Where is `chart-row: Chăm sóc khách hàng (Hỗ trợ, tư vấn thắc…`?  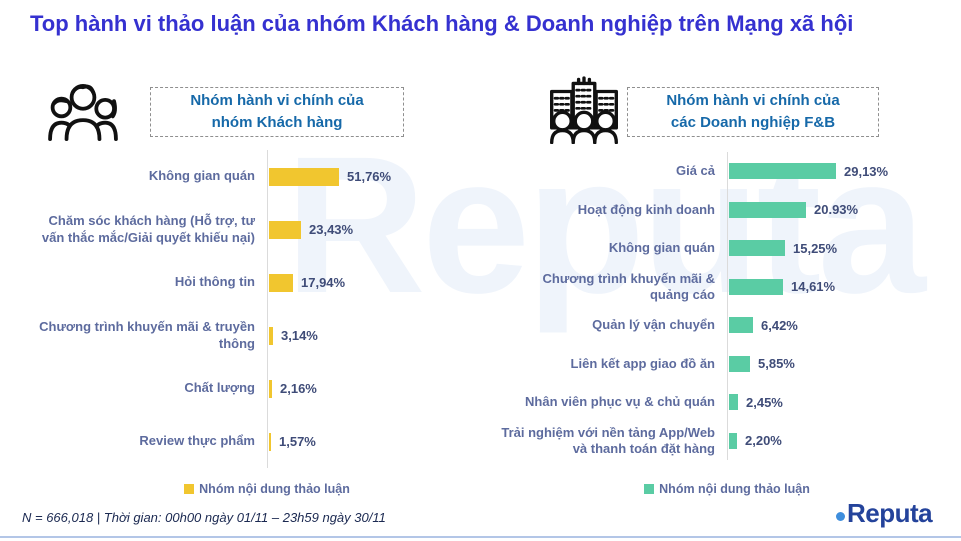 chart-row: Chăm sóc khách hàng (Hỗ trợ, tư vấn thắc… is located at coordinates (245, 229).